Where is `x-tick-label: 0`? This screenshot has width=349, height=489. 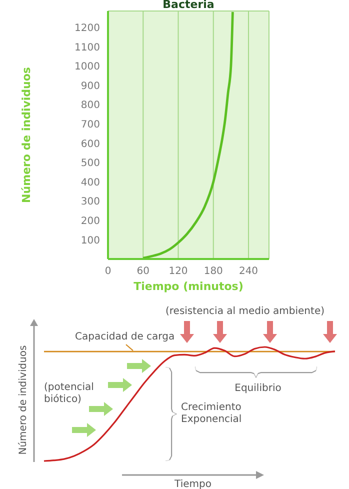 x-tick-label: 0 is located at coordinates (108, 272).